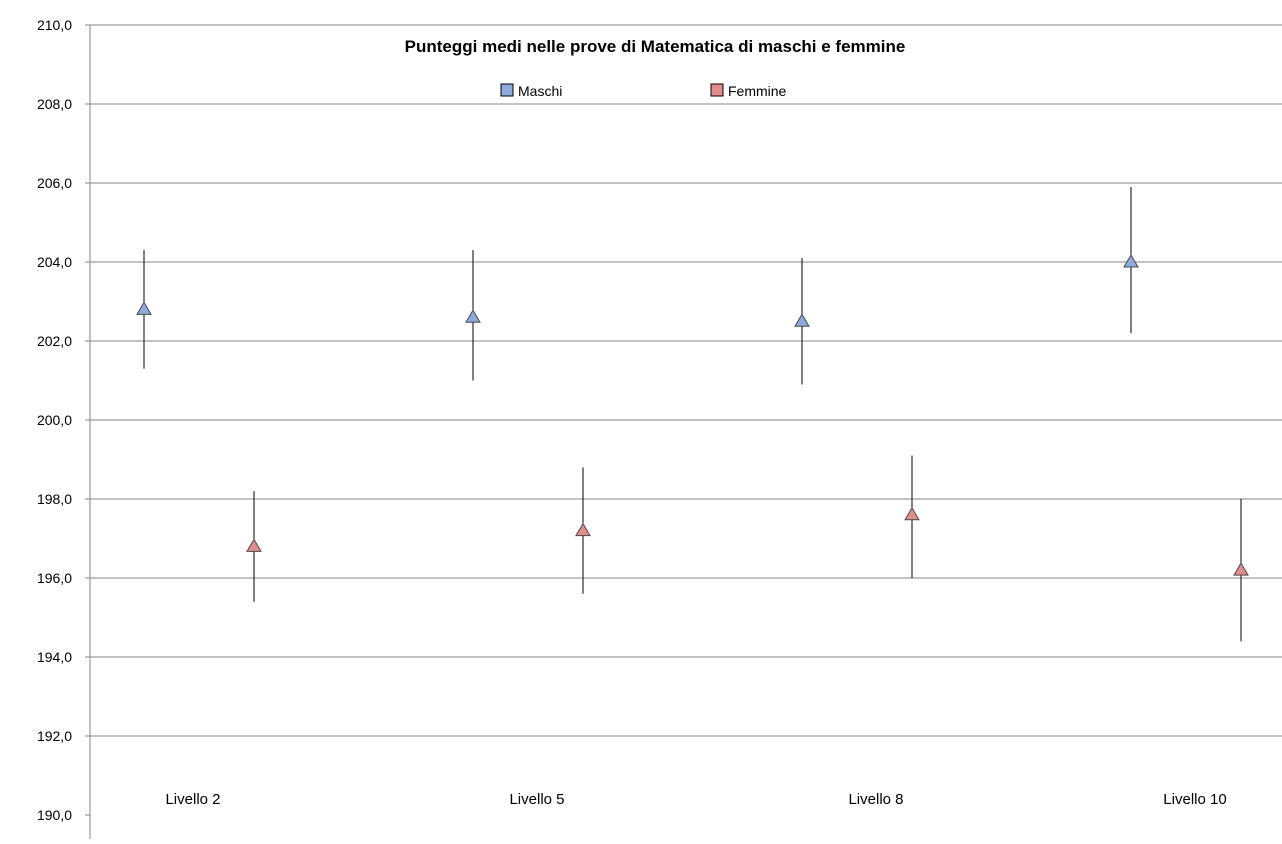  I want to click on category-label: Livello 10, so click(1194, 799).